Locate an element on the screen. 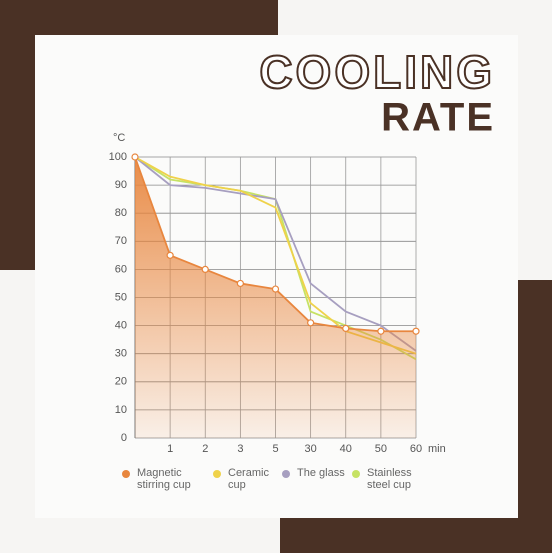 This screenshot has width=552, height=553. x-unit: min is located at coordinates (437, 449).